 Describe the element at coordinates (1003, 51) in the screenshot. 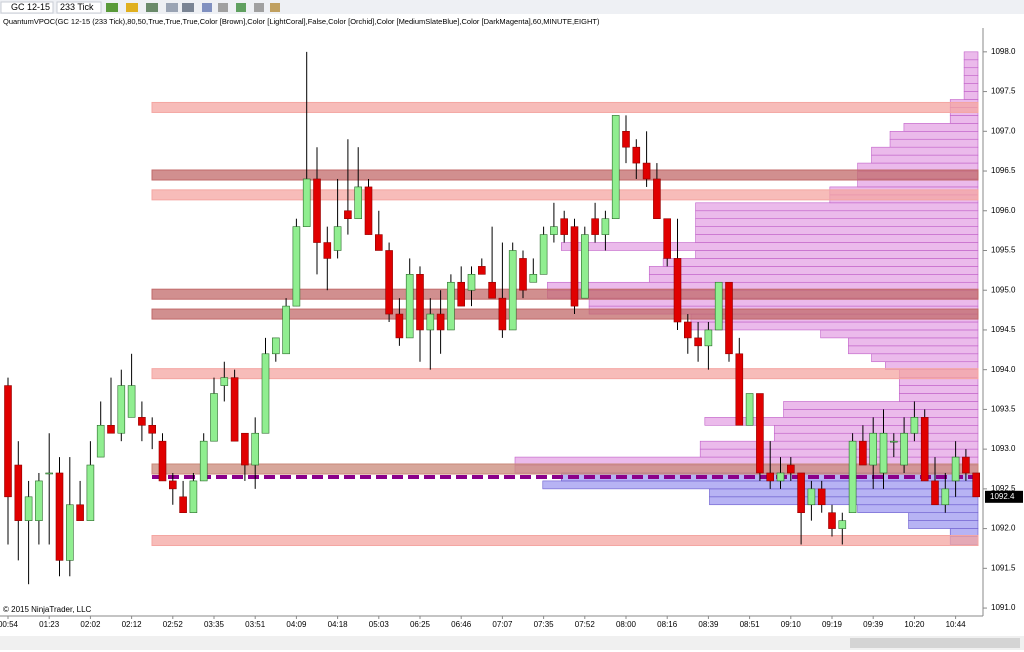

I see `y-tick-label: 1098.0` at that location.